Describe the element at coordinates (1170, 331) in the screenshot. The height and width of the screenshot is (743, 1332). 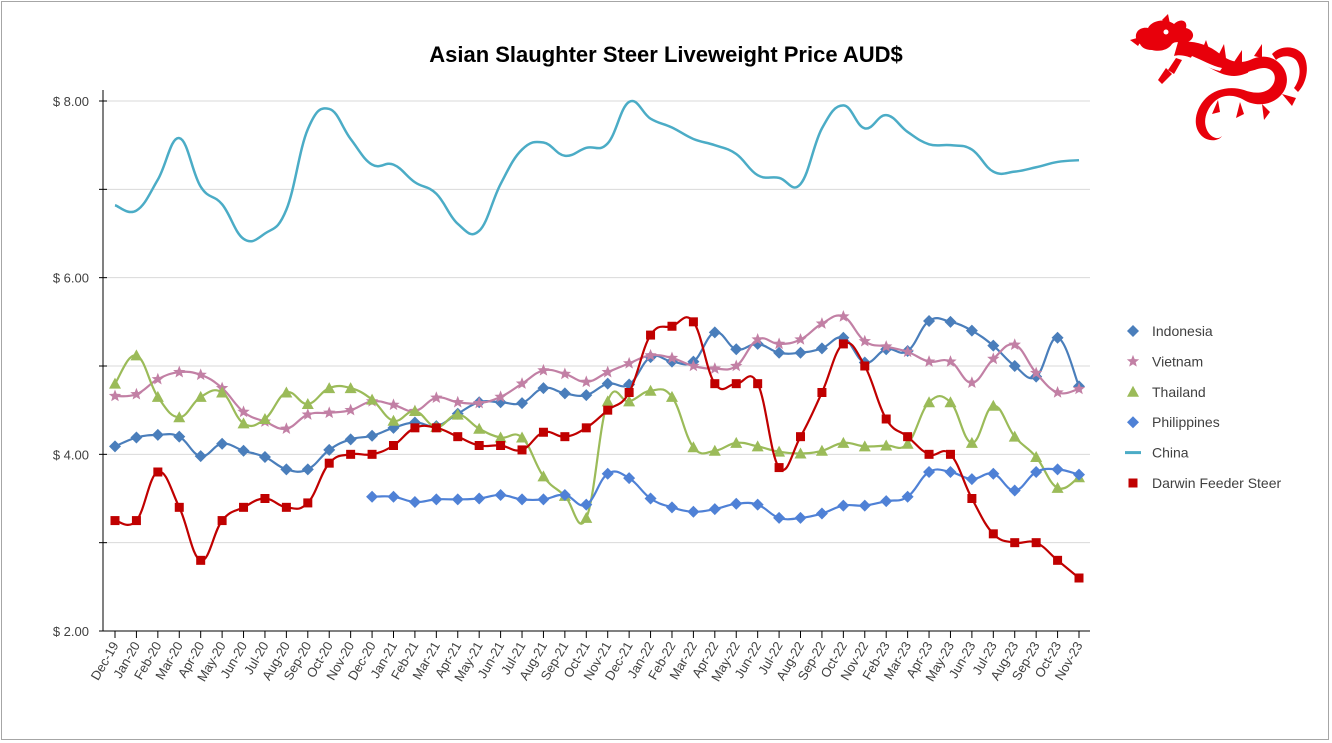
I see `legend-entry: Indonesia` at that location.